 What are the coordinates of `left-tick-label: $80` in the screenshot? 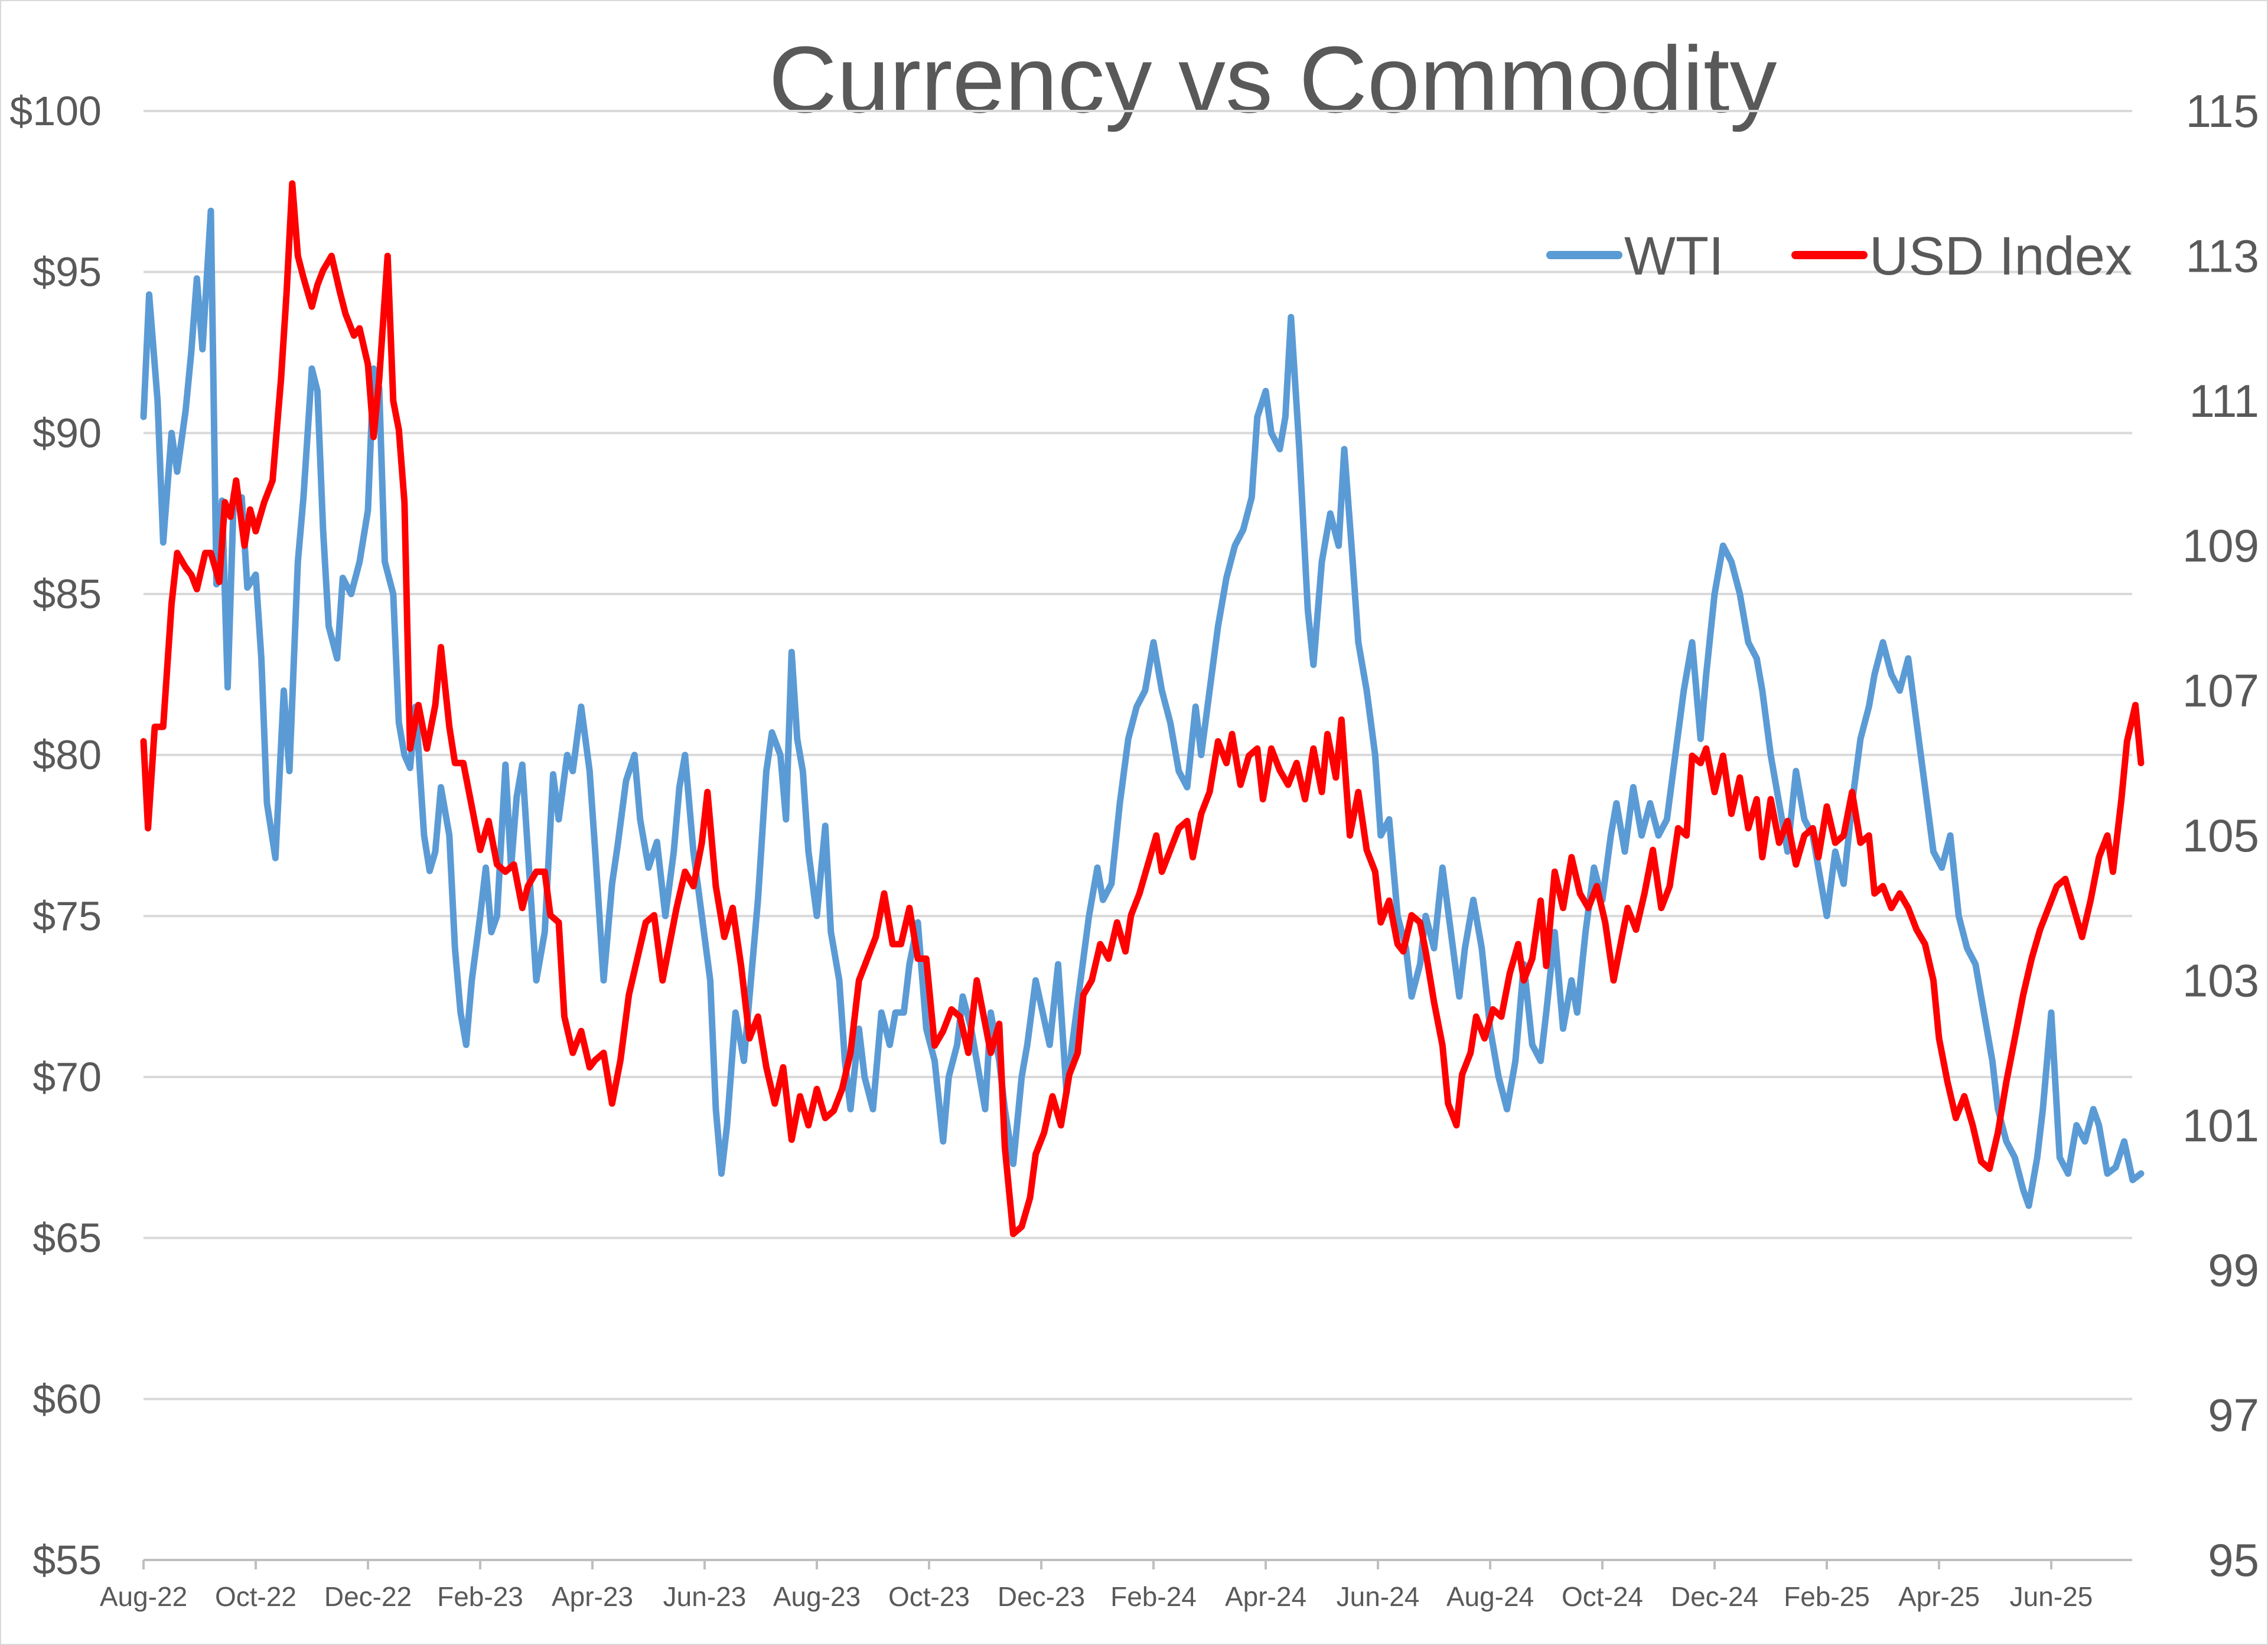 It's located at (67, 755).